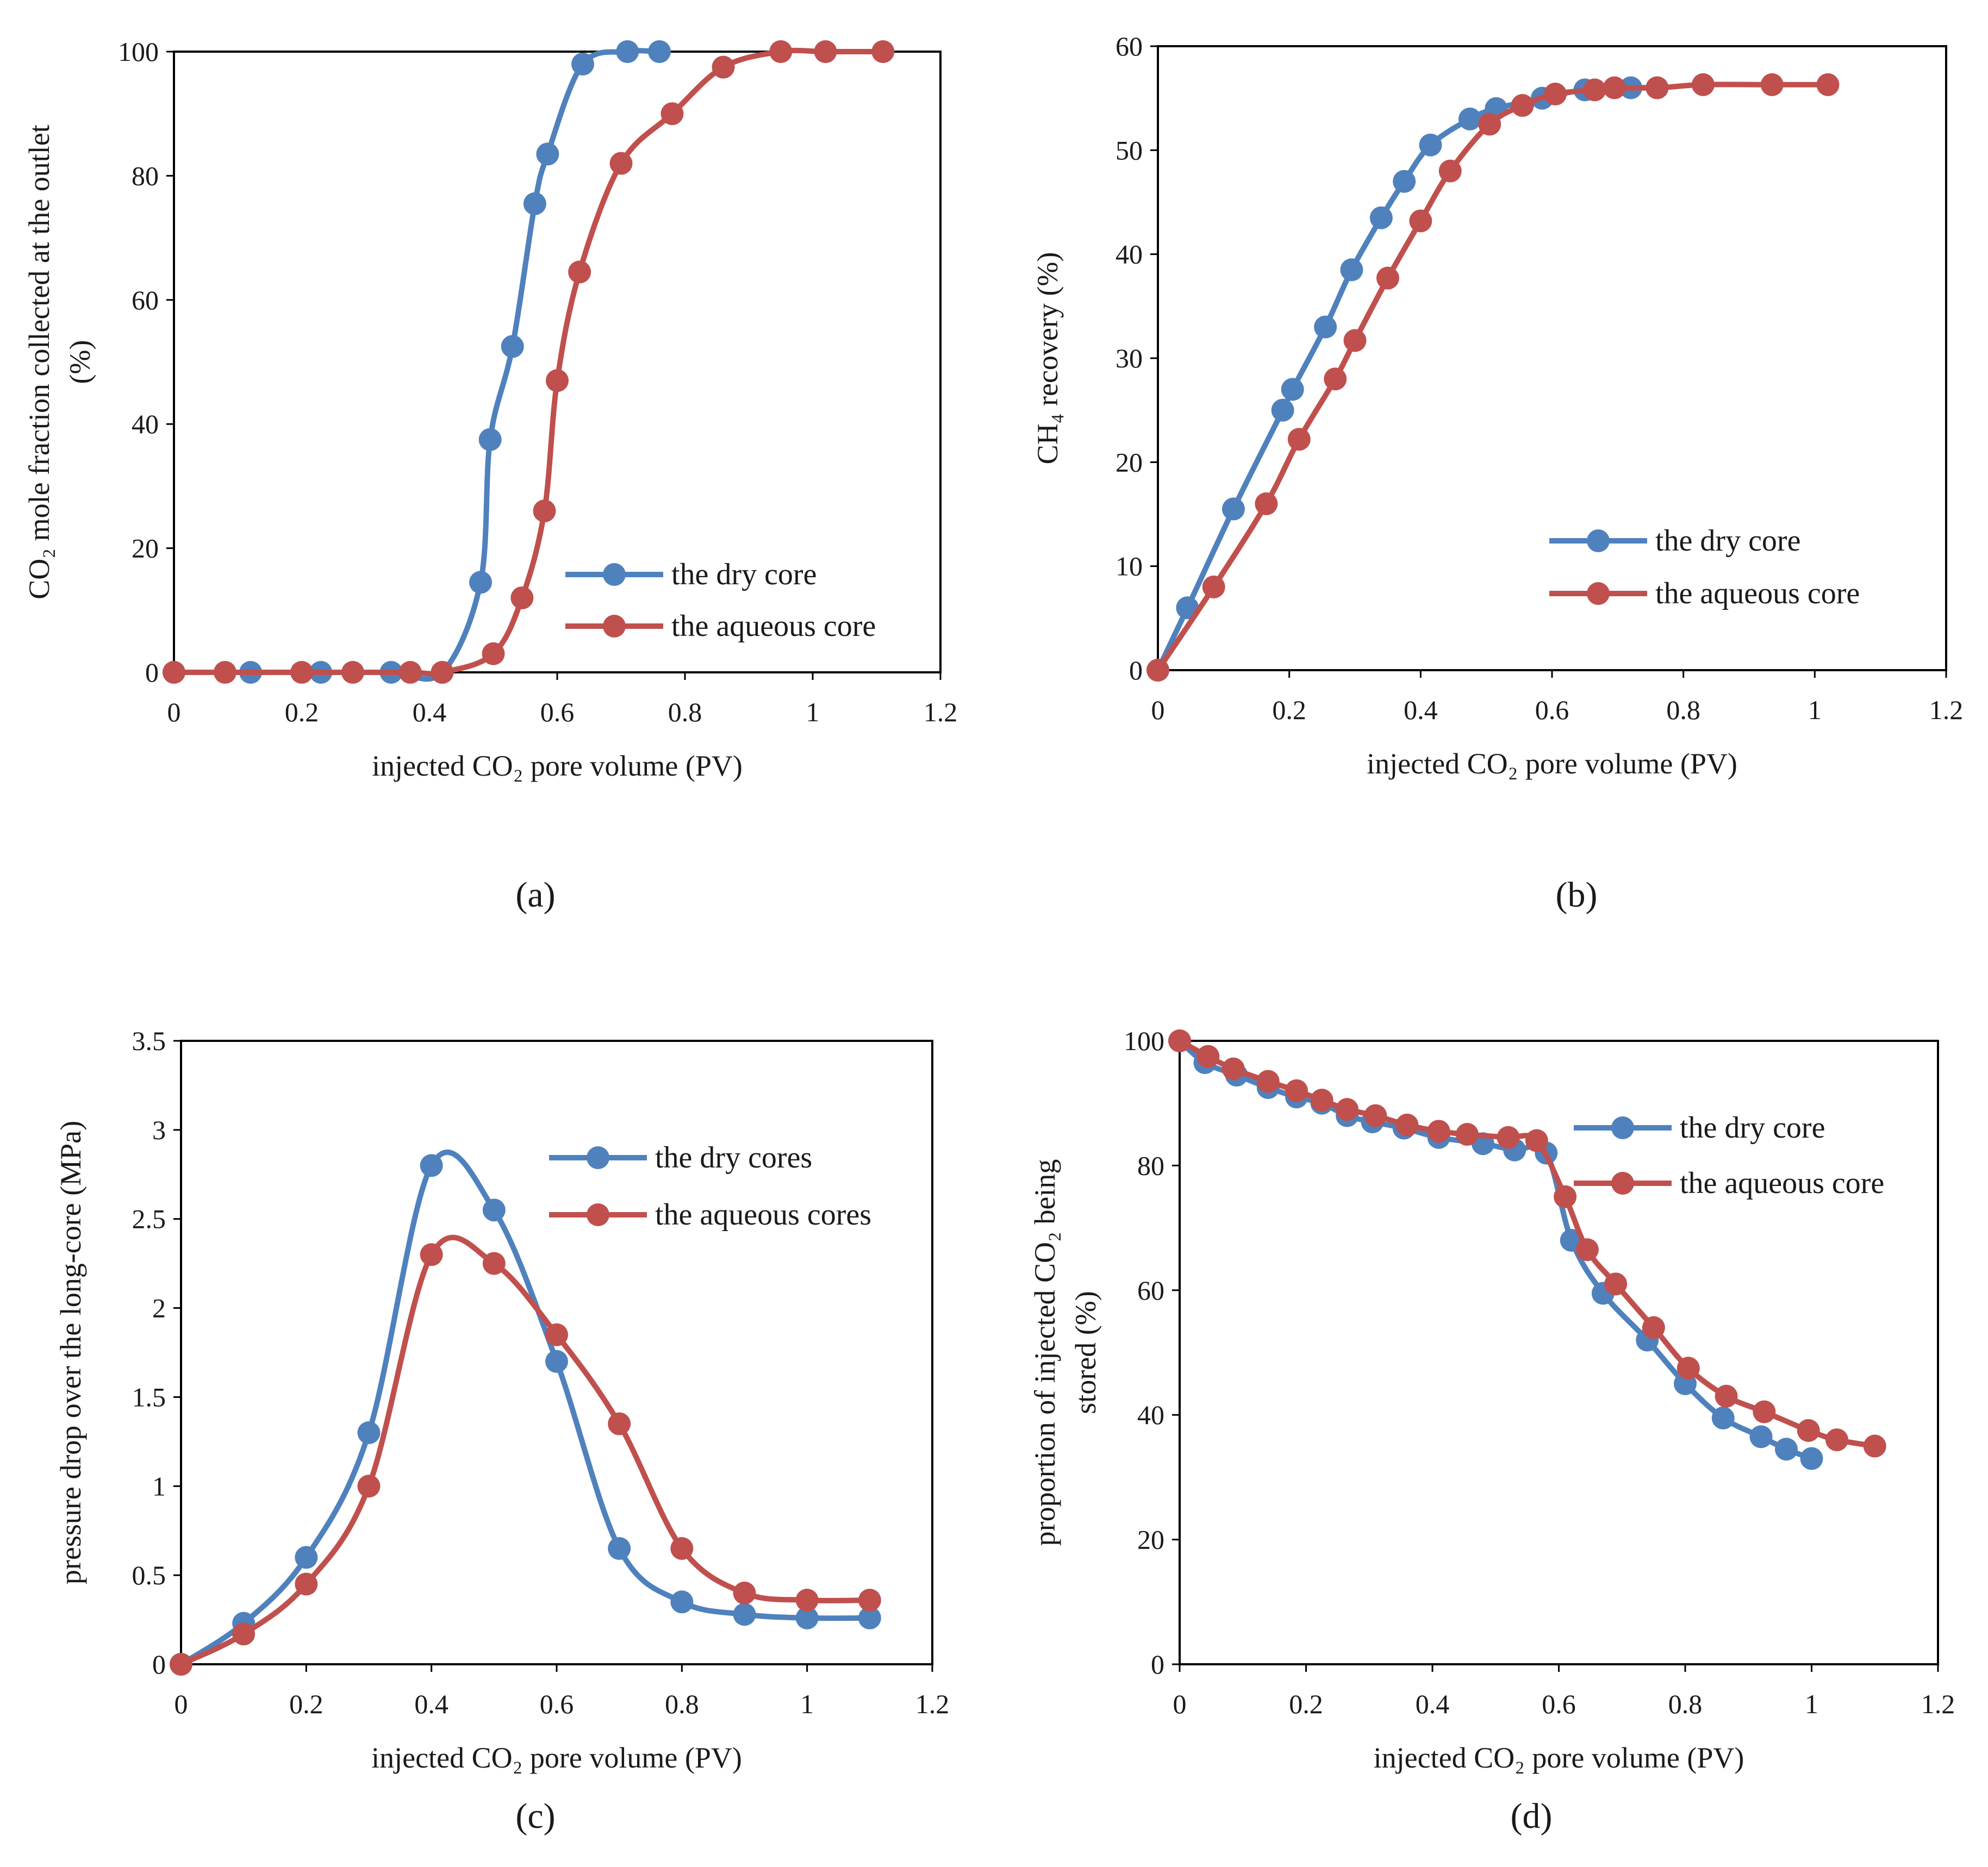 The height and width of the screenshot is (1867, 1988). Describe the element at coordinates (1129, 150) in the screenshot. I see `y-tick-label: 50` at that location.